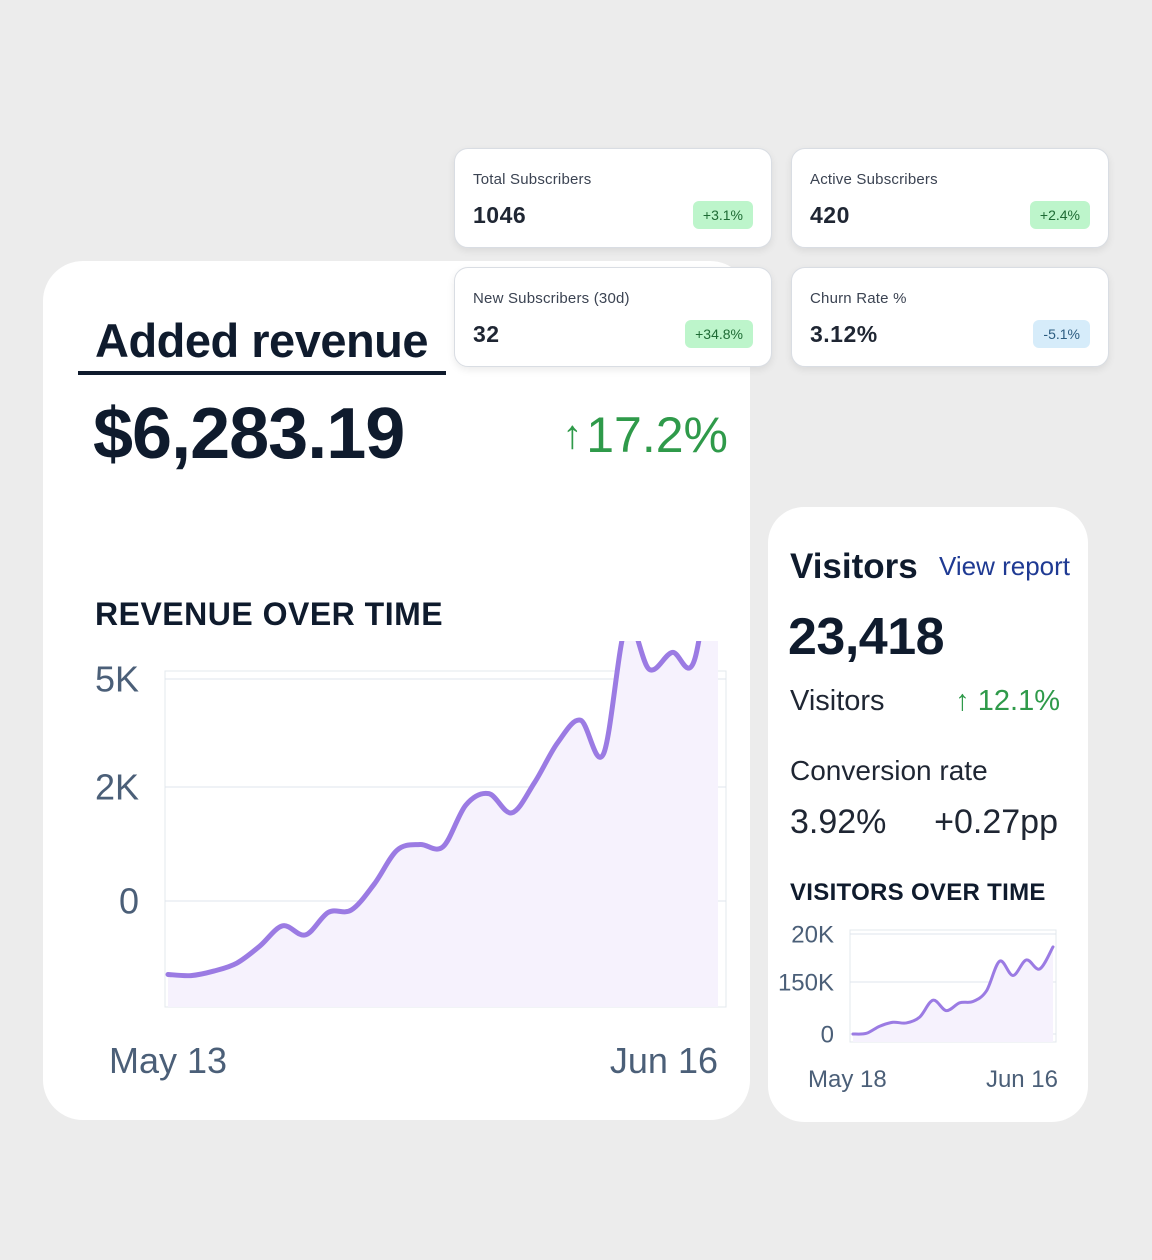  What do you see at coordinates (847, 1079) in the screenshot?
I see `x-tick-label: May 18` at bounding box center [847, 1079].